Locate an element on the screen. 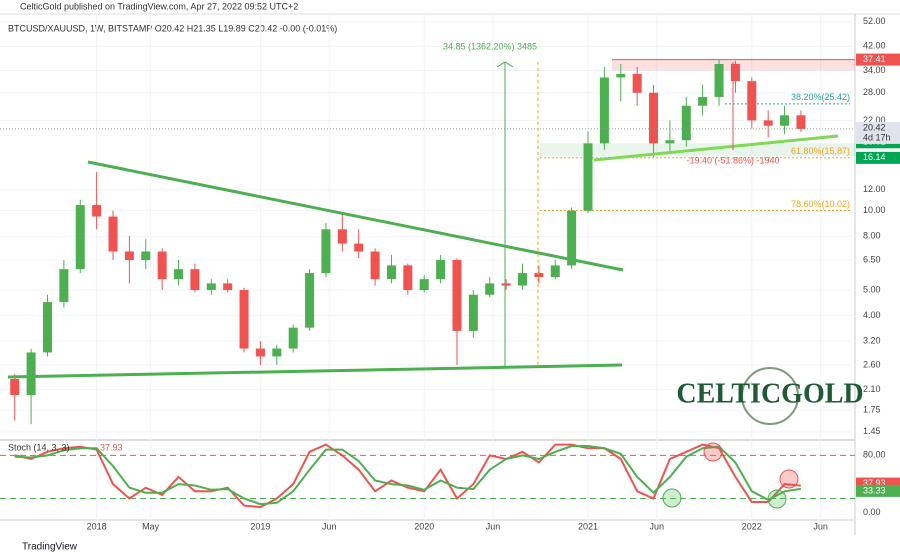 The width and height of the screenshot is (900, 559). annotation: 34.85 (1362.20%) 3485 is located at coordinates (490, 46).